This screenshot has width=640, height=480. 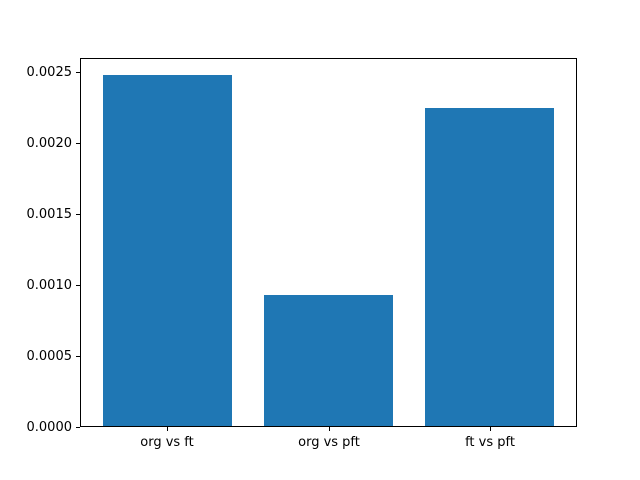 What do you see at coordinates (167, 442) in the screenshot?
I see `x-axis-tick-label: org vs ft` at bounding box center [167, 442].